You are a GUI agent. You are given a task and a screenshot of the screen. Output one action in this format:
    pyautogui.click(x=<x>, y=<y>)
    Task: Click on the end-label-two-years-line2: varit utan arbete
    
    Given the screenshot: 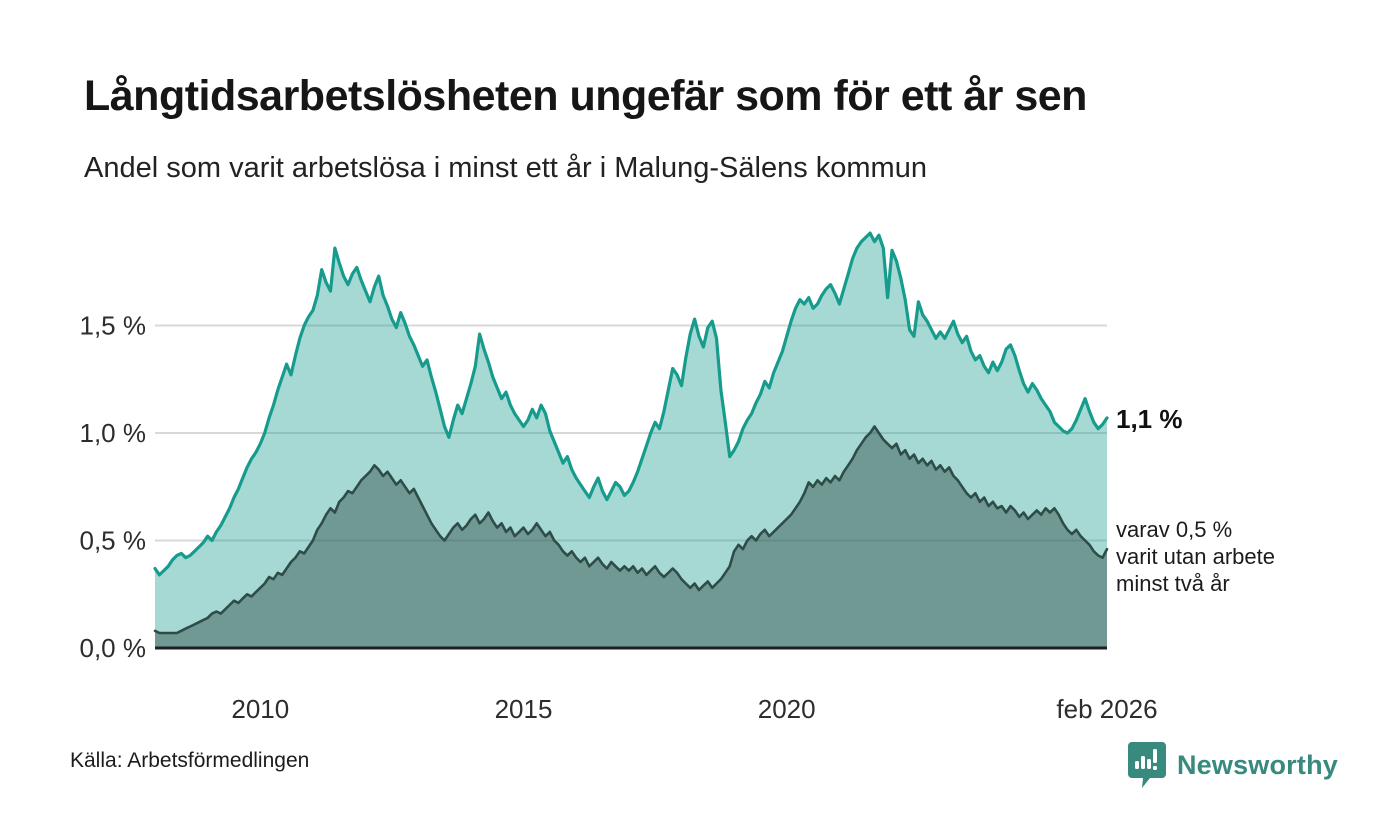 What is the action you would take?
    pyautogui.click(x=1195, y=556)
    